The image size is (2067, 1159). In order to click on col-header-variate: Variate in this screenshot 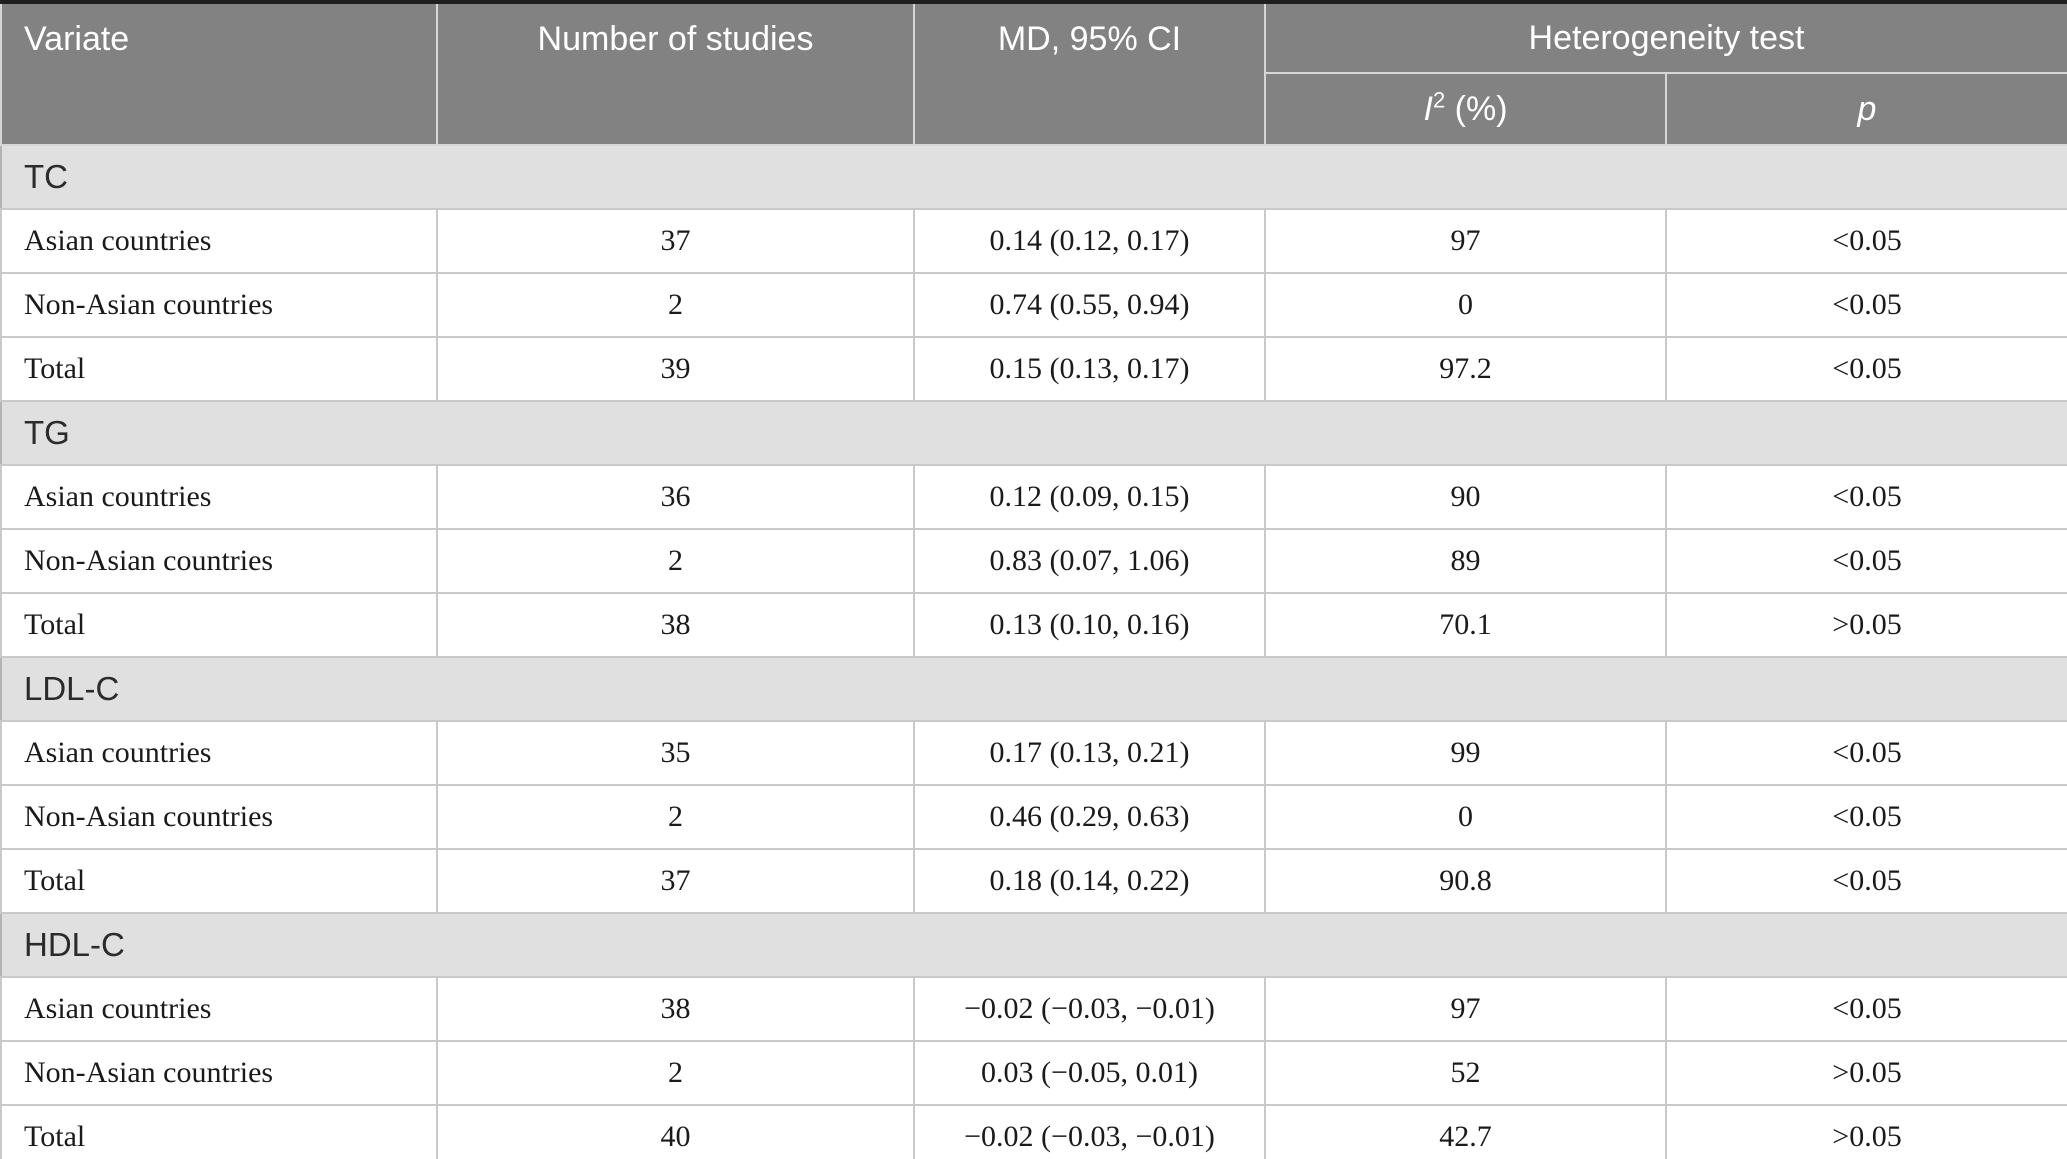, I will do `click(219, 73)`.